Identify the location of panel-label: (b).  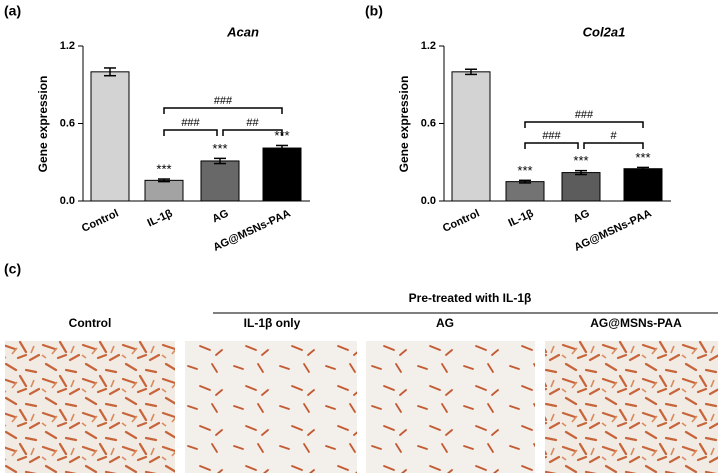
(374, 11).